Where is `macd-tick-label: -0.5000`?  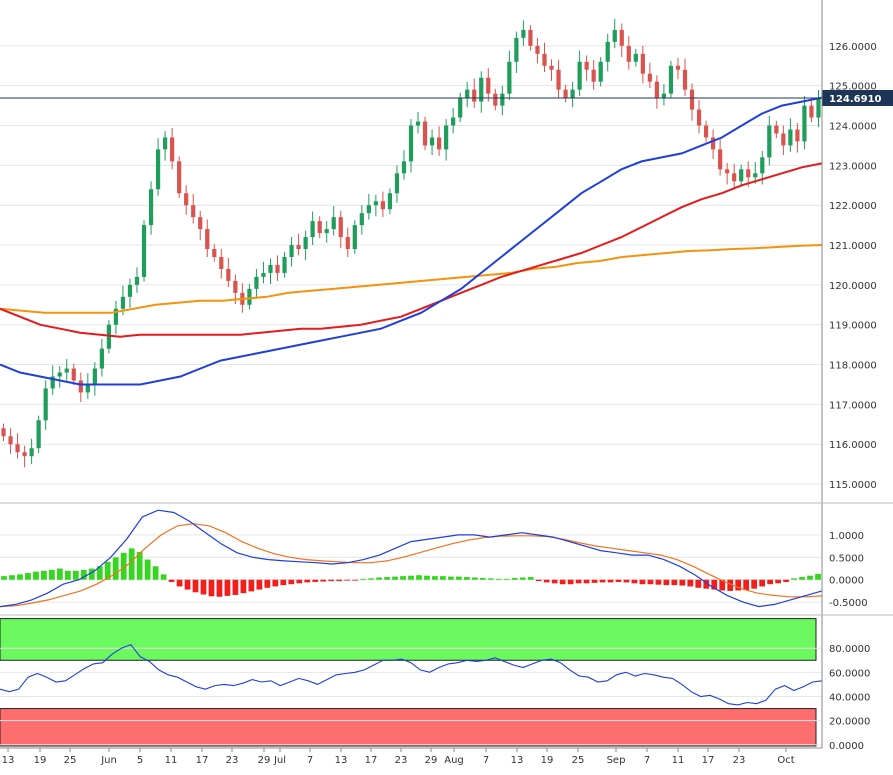 macd-tick-label: -0.5000 is located at coordinates (848, 603).